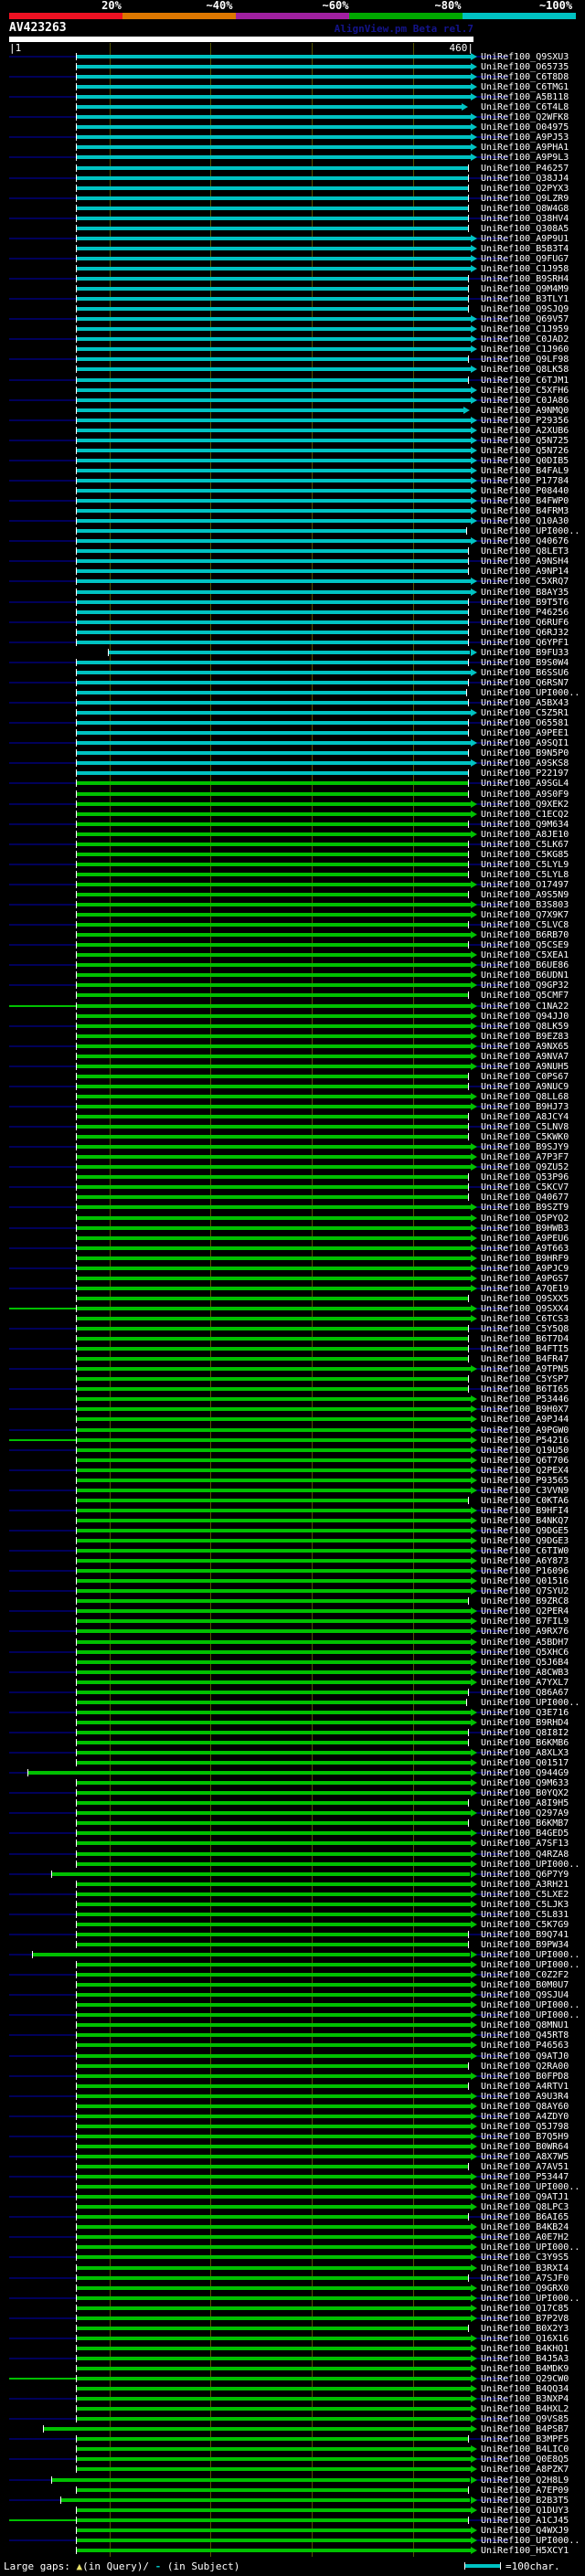 The height and width of the screenshot is (2576, 585). Describe the element at coordinates (525, 127) in the screenshot. I see `hit-label: UniRef100_O04975` at that location.